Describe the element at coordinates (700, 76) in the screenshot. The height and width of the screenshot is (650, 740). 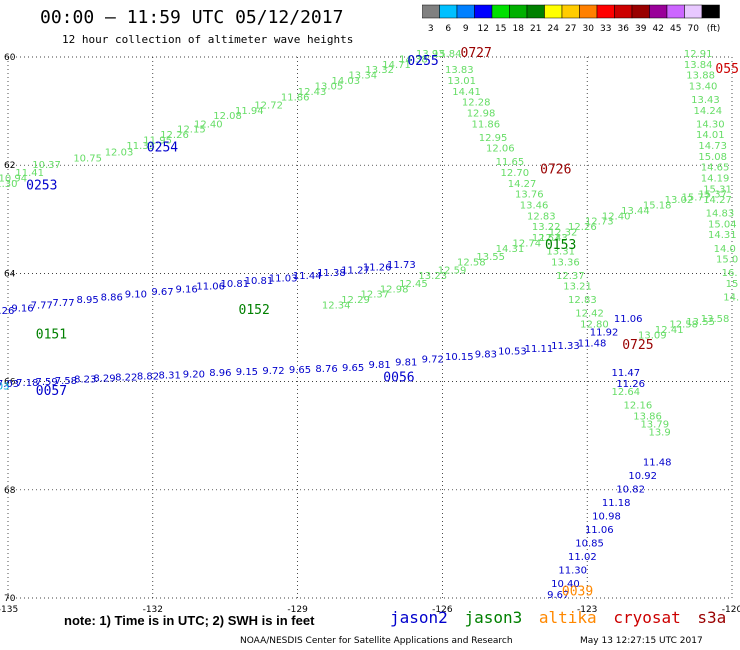
I see `wave-height-value: 13.88` at that location.